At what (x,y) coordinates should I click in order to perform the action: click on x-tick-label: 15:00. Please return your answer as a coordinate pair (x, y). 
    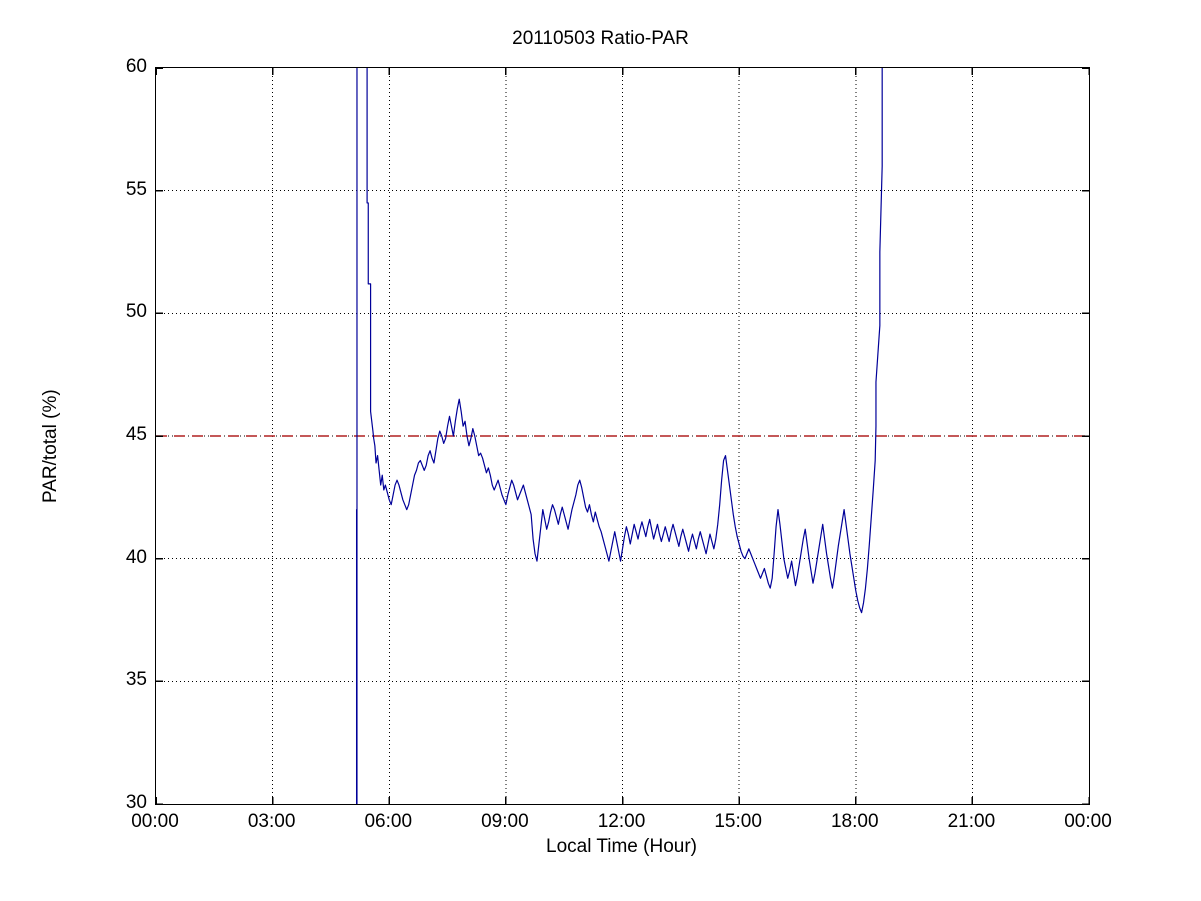
    Looking at the image, I should click on (738, 821).